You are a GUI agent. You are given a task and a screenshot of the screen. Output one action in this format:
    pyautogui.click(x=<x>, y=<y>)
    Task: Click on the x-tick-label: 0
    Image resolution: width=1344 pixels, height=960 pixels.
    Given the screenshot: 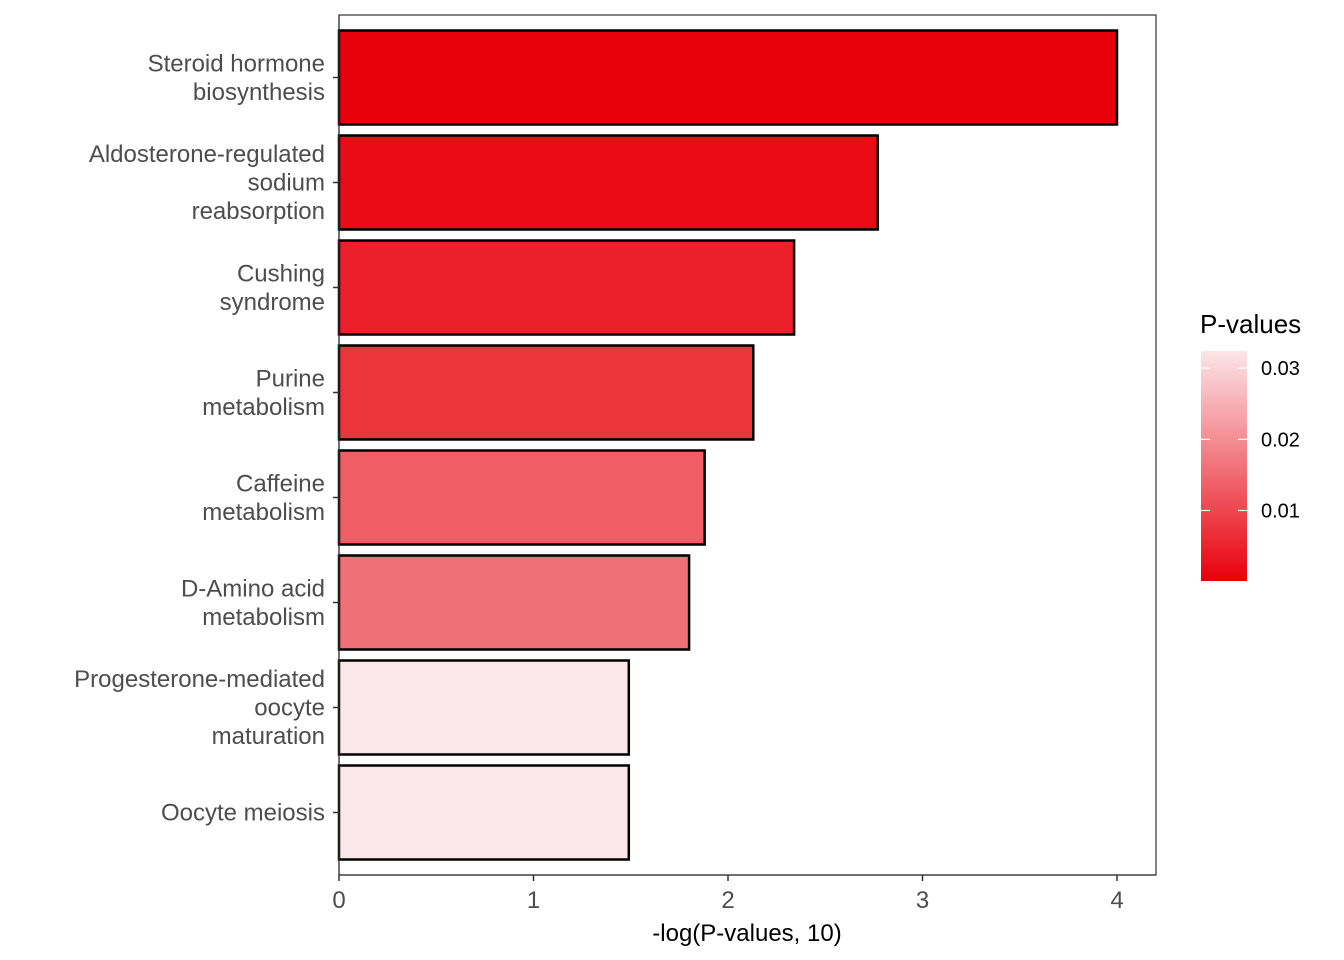 What is the action you would take?
    pyautogui.click(x=338, y=900)
    